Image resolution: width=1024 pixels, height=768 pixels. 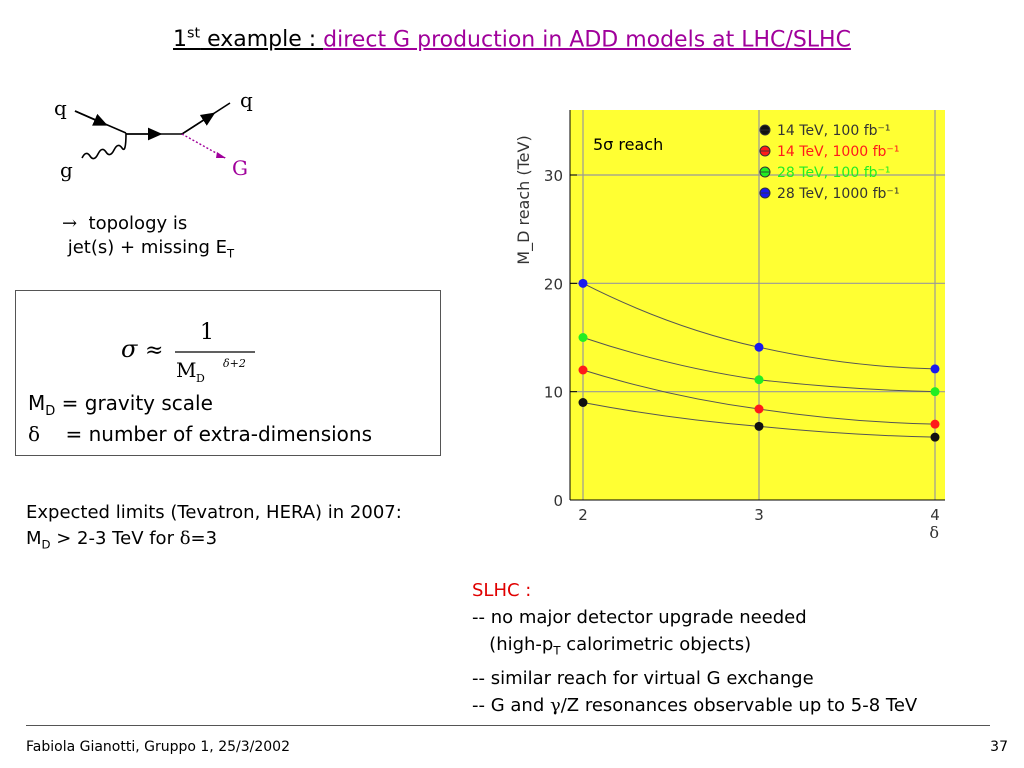 What do you see at coordinates (186, 370) in the screenshot?
I see `formula-denominator: M` at bounding box center [186, 370].